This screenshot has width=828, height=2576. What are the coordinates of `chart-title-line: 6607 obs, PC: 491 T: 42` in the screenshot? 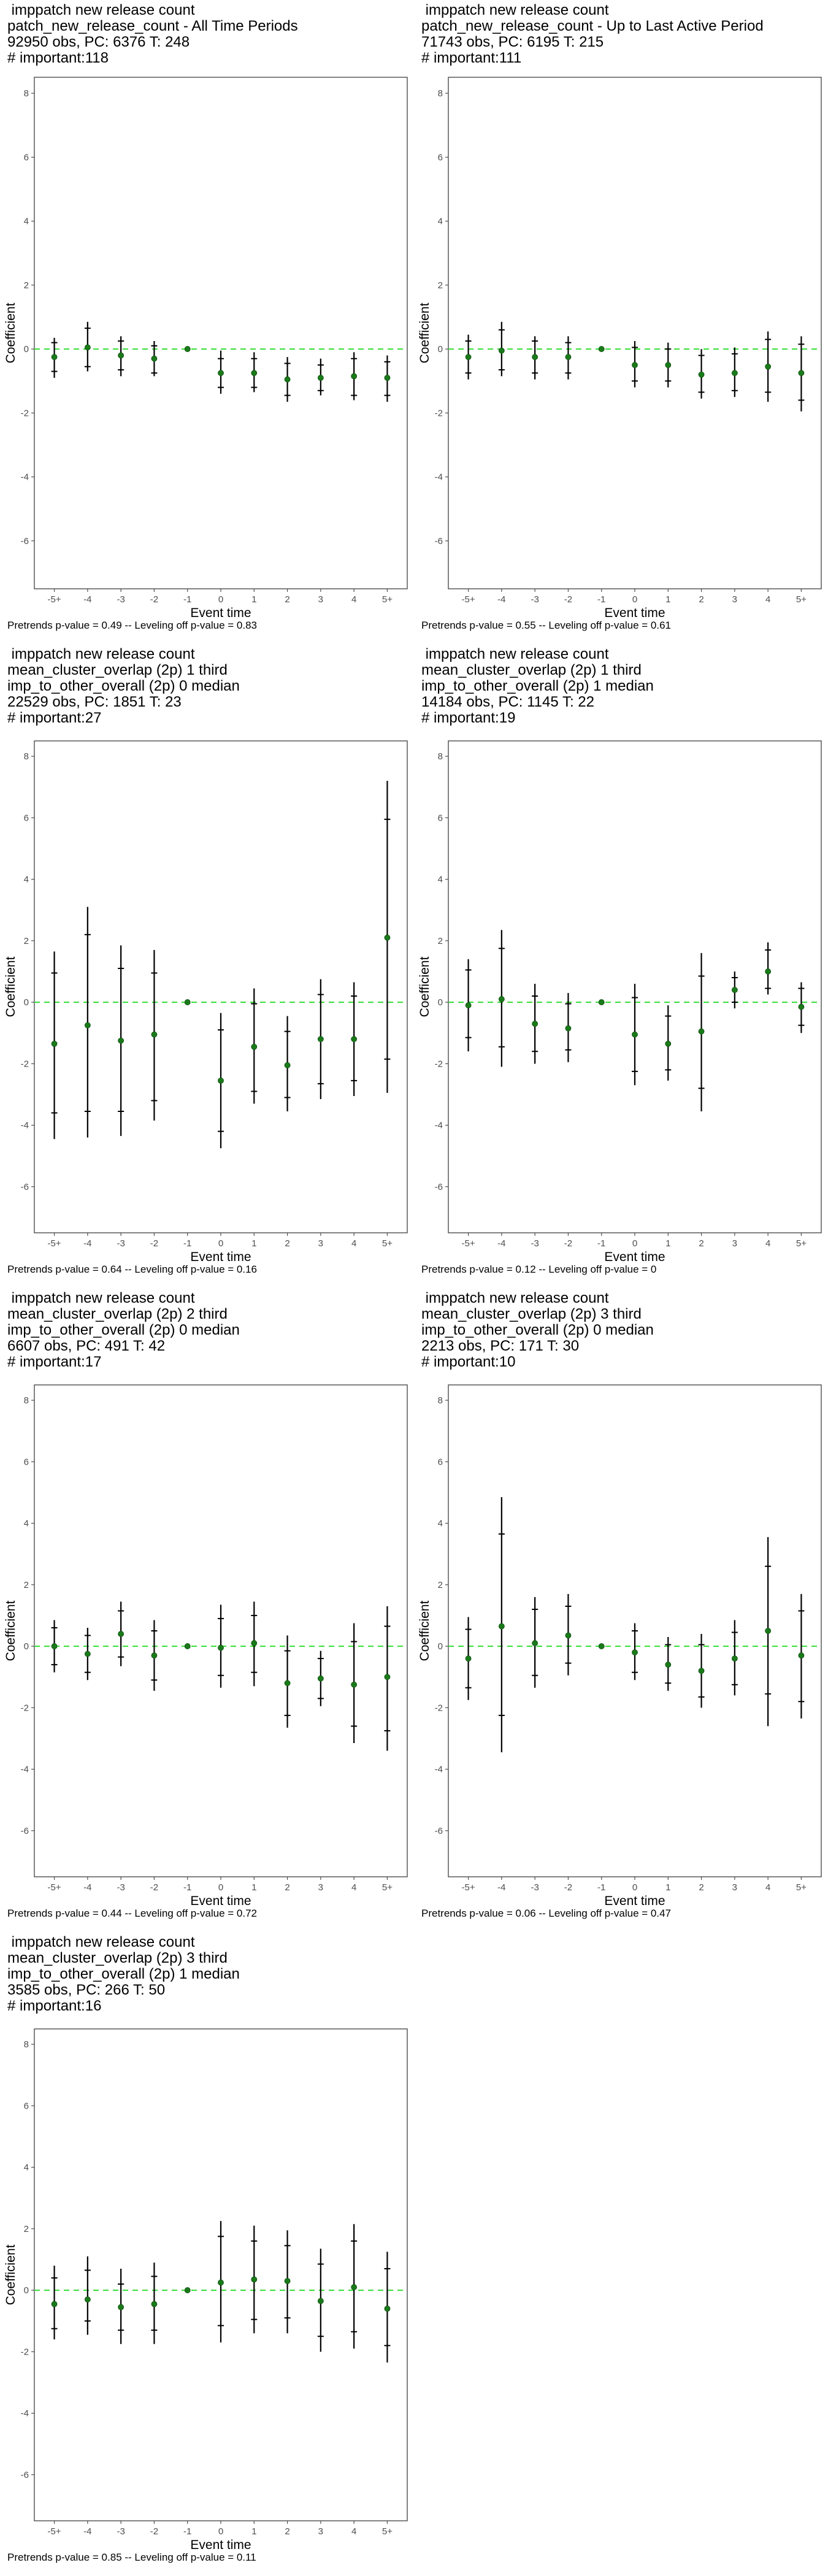 It's located at (86, 1346).